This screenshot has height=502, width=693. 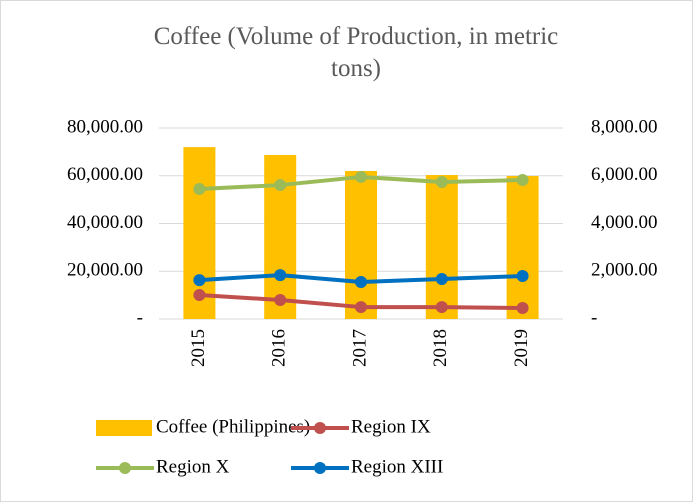 What do you see at coordinates (198, 348) in the screenshot?
I see `x-tick-label: 2015` at bounding box center [198, 348].